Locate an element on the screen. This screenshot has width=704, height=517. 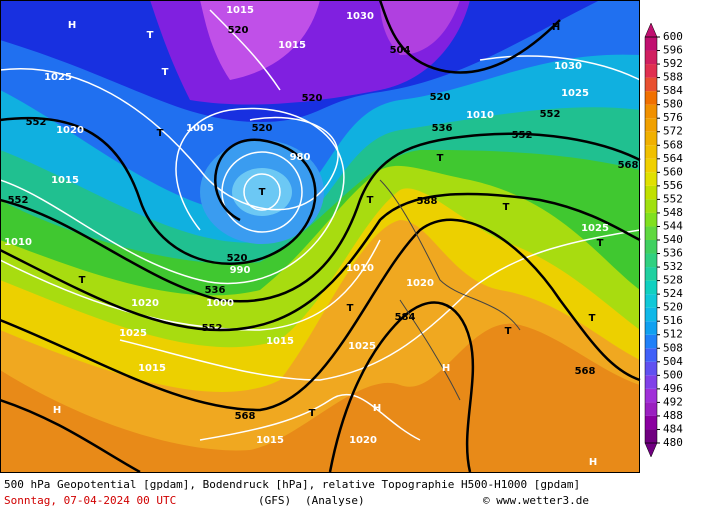
model: (GFS) is located at coordinates (274, 500).